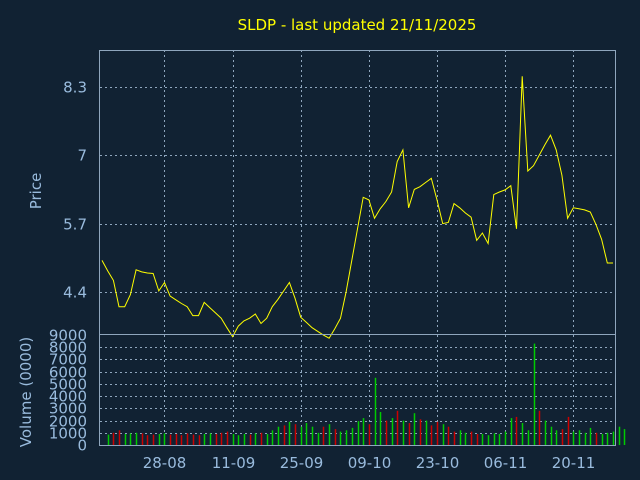 The width and height of the screenshot is (640, 480). I want to click on chart-title: SLDP - last updated 21/11/2025, so click(357, 25).